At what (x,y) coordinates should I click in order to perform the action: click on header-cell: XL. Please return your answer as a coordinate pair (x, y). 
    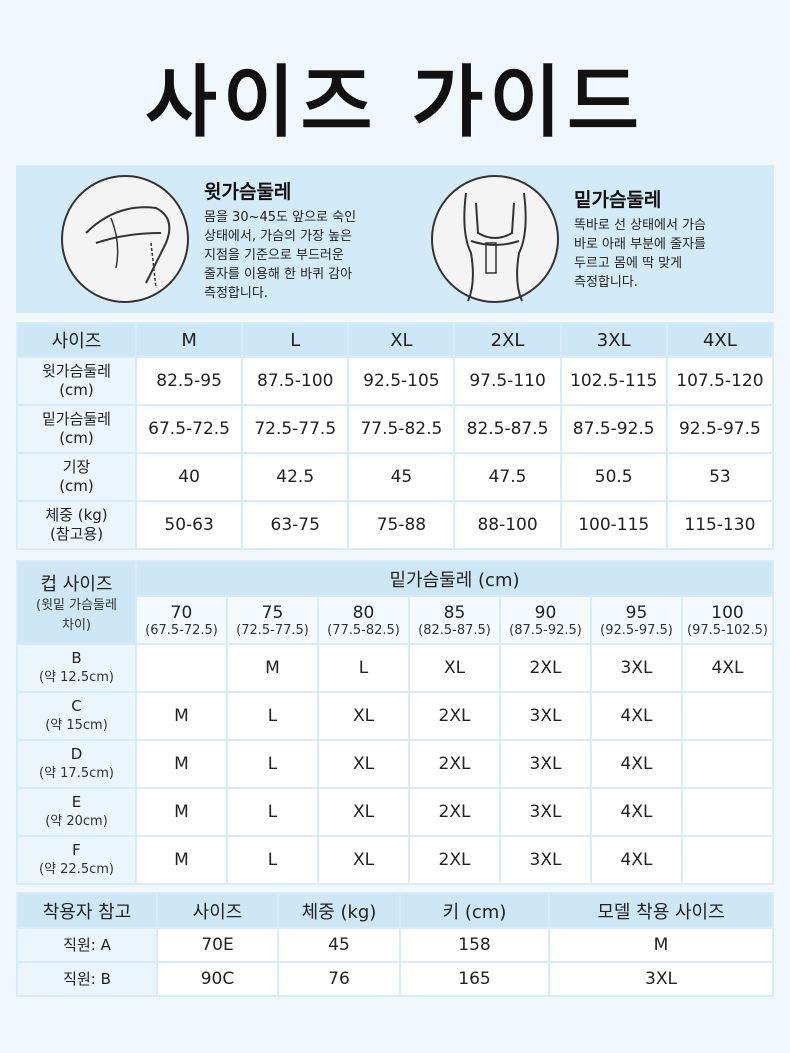
    Looking at the image, I should click on (401, 340).